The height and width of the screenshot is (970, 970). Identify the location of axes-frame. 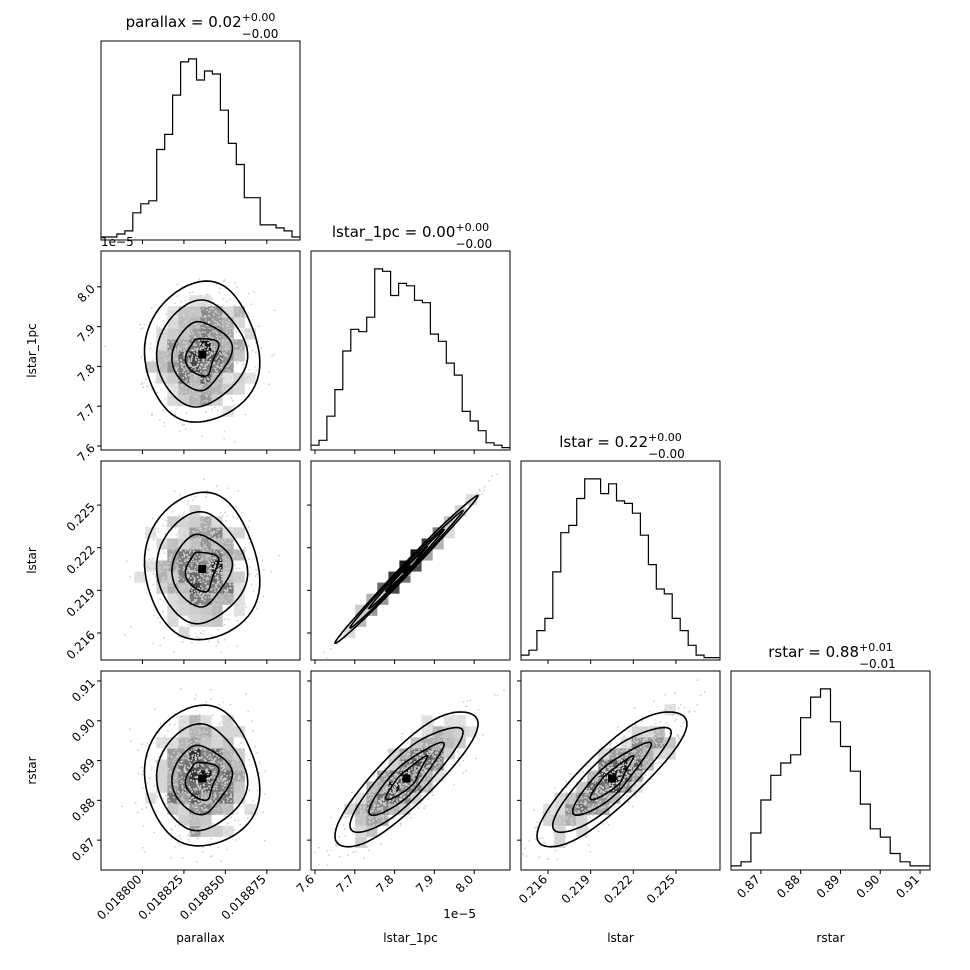
(620, 560).